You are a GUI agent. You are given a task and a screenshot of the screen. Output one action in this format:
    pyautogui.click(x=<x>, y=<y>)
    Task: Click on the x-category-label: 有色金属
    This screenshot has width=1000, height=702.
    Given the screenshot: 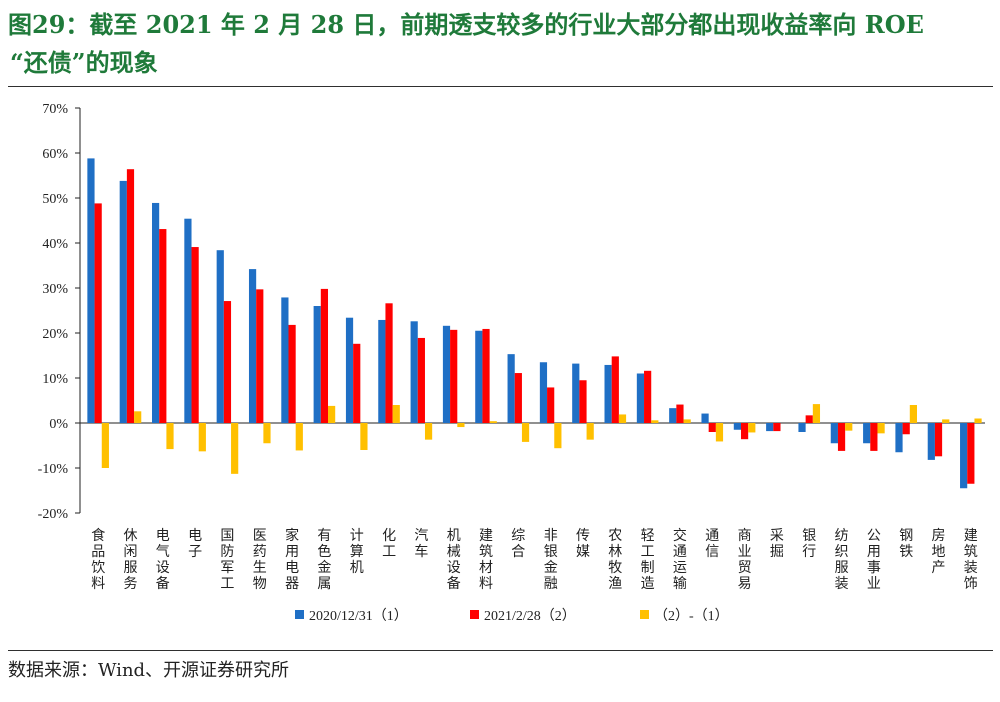 What is the action you would take?
    pyautogui.click(x=324, y=560)
    